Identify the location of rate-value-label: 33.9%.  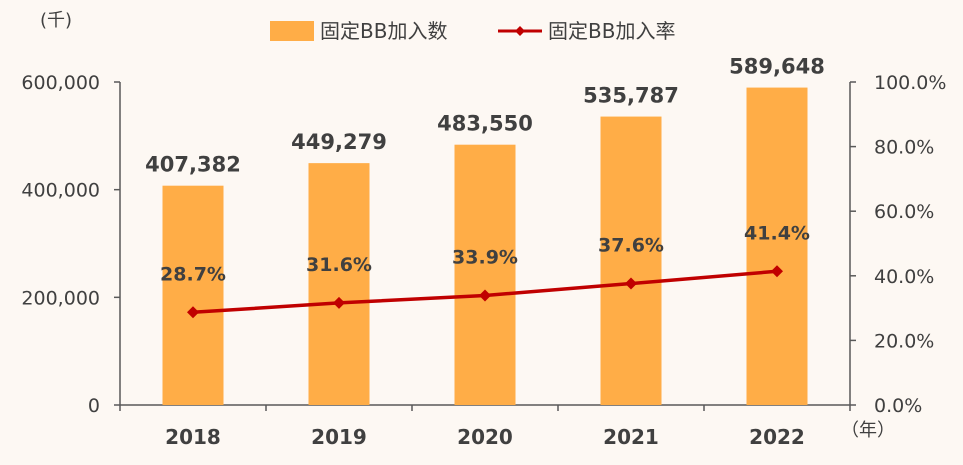
(485, 258).